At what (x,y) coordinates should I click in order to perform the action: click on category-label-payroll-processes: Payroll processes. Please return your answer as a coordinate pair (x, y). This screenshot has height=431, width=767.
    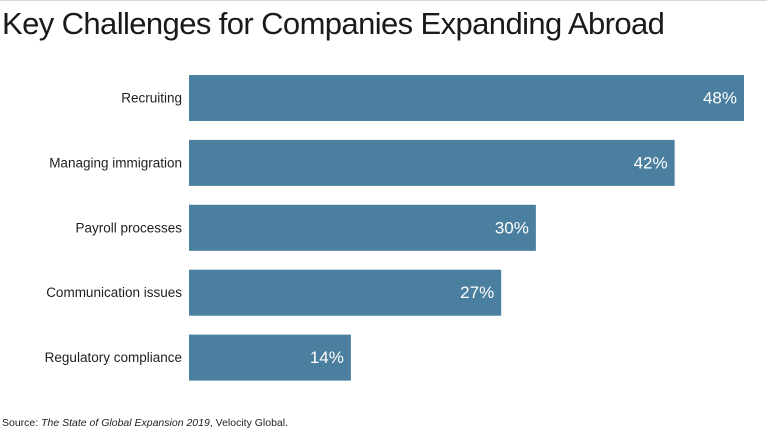
    Looking at the image, I should click on (128, 227).